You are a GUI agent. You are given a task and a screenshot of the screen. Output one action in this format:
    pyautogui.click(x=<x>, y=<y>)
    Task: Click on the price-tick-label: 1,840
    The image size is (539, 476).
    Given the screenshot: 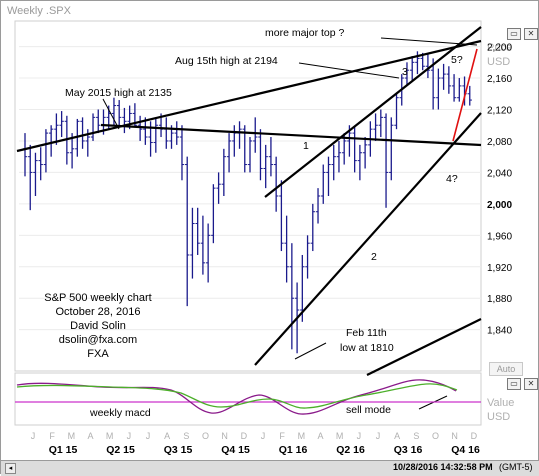 What is the action you would take?
    pyautogui.click(x=499, y=331)
    